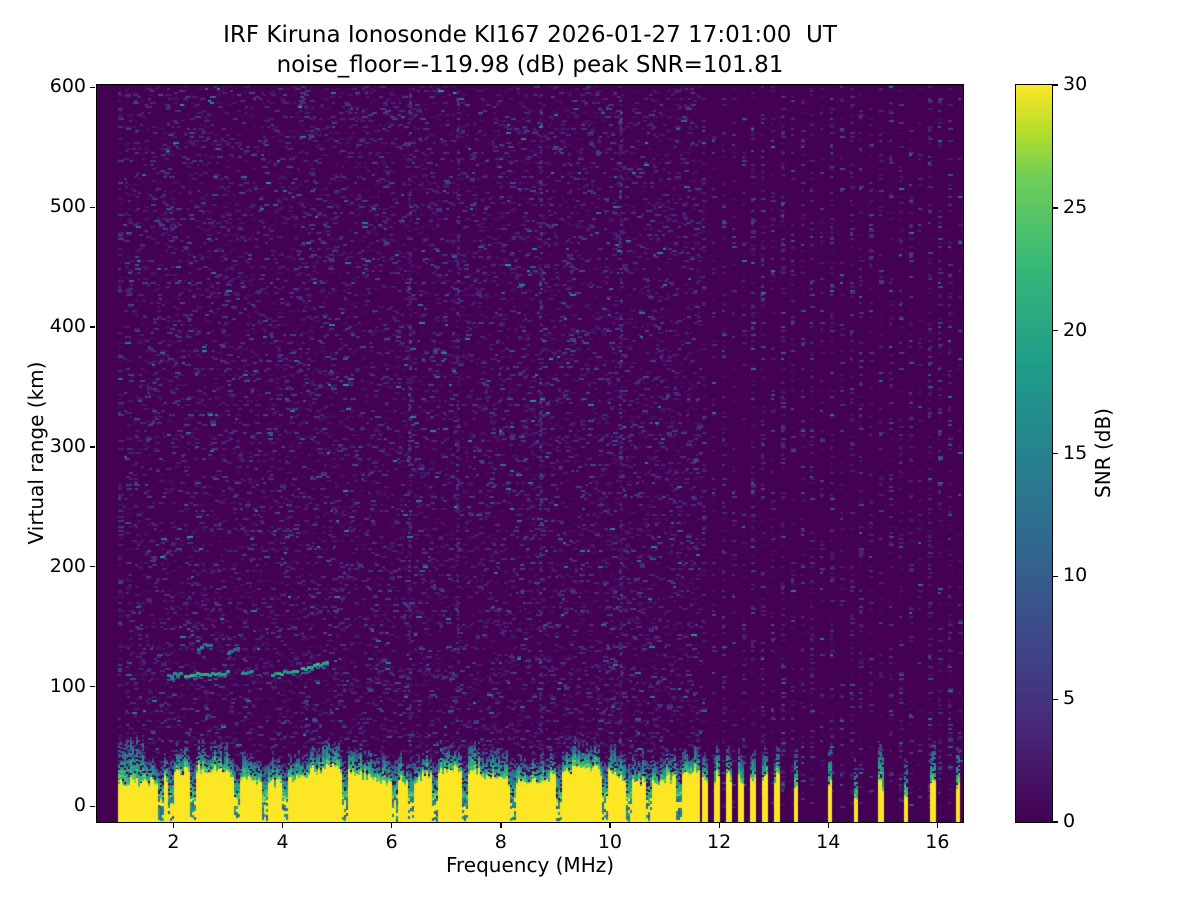  Describe the element at coordinates (1075, 206) in the screenshot. I see `colorbar-tick-label: 25` at that location.